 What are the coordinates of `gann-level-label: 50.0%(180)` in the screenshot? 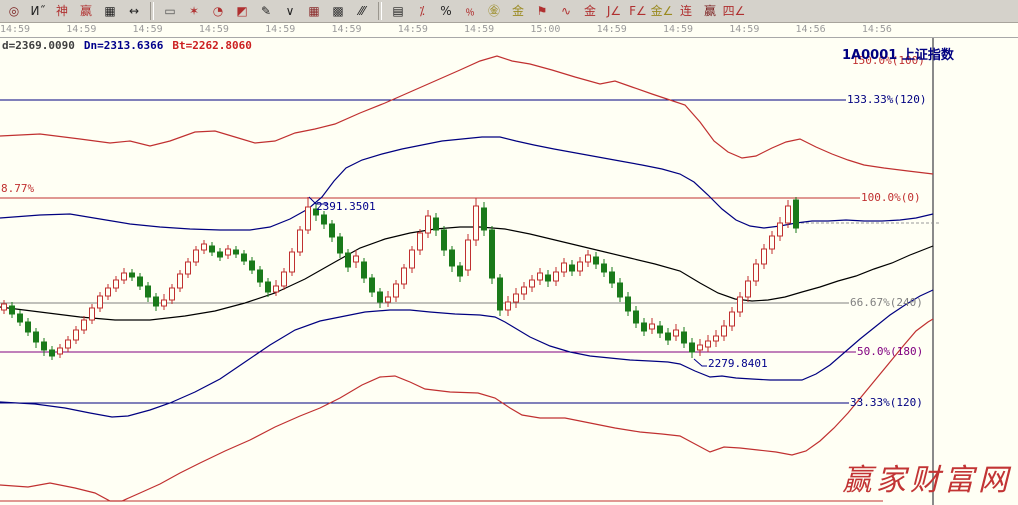 It's located at (890, 351).